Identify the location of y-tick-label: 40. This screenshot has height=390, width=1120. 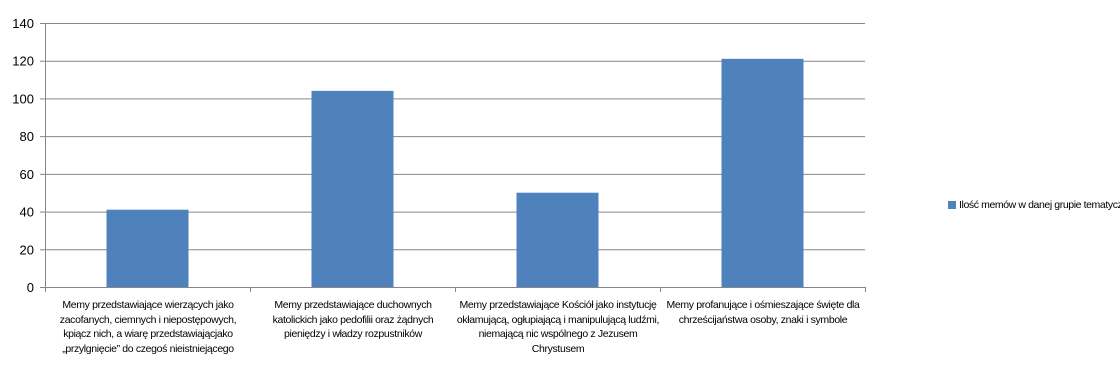
(27, 212).